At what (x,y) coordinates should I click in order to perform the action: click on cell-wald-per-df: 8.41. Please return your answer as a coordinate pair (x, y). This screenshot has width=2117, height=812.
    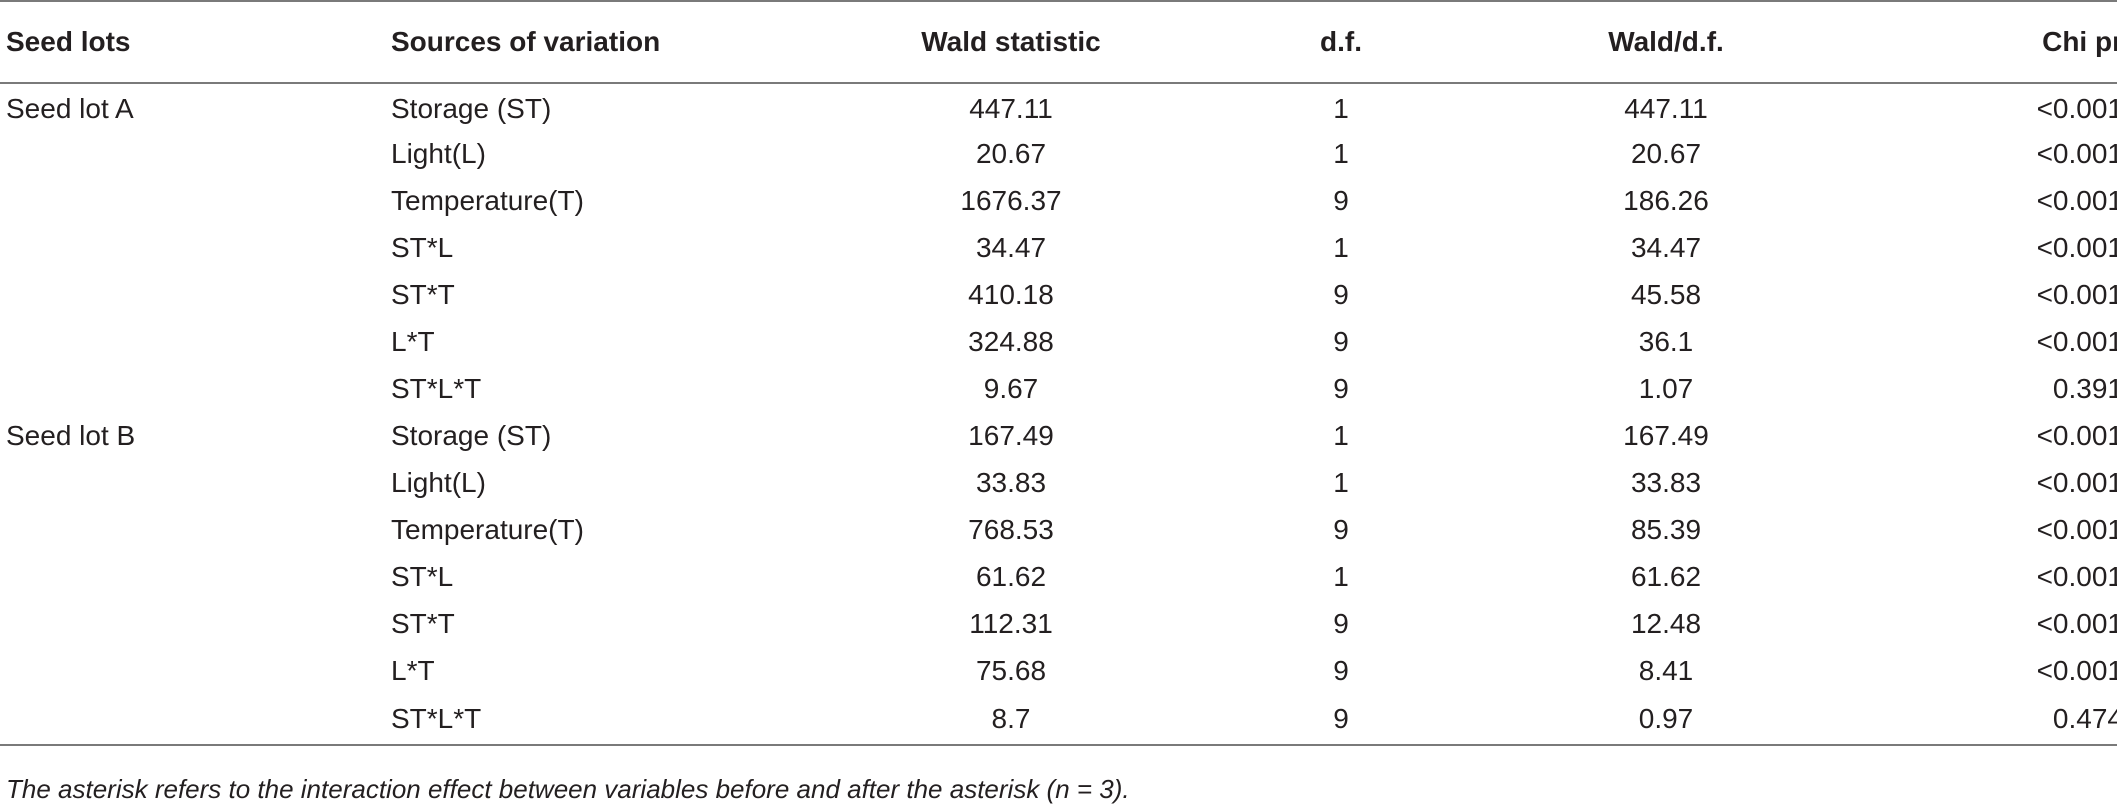
    Looking at the image, I should click on (1666, 670).